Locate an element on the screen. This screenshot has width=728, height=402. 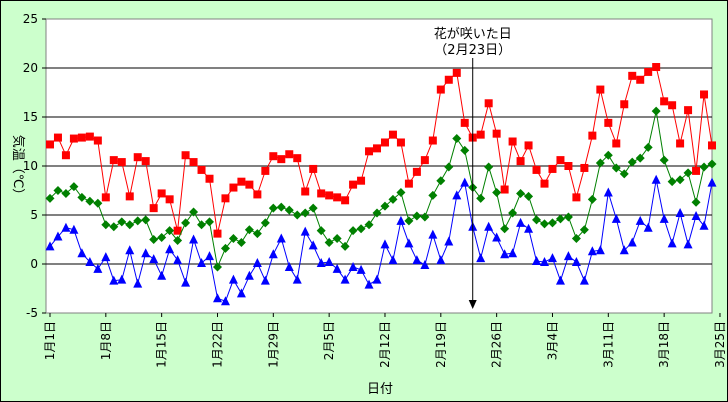
y-tick-labels: -5 0 5 10 15 20 25 is located at coordinates (34, 166).